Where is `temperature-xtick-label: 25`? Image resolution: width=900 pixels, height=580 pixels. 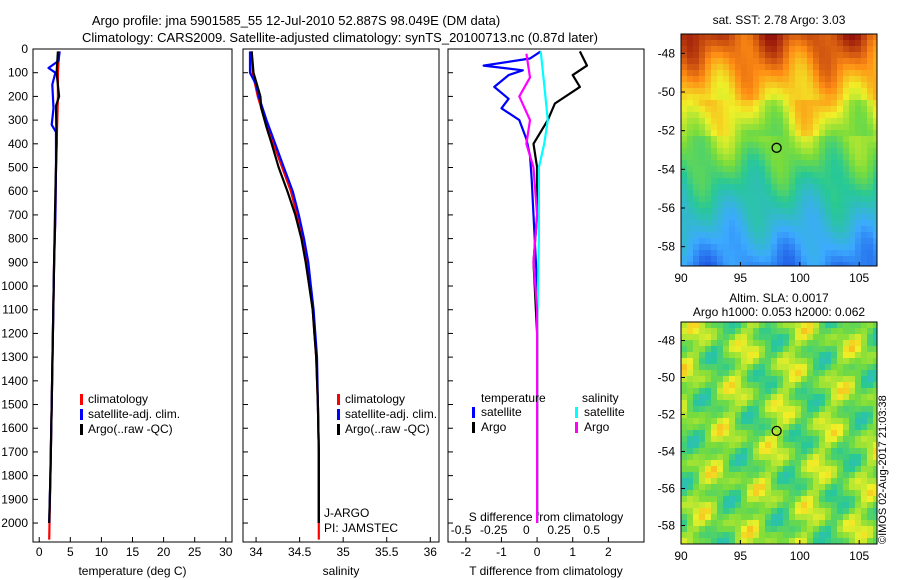 temperature-xtick-label: 25 is located at coordinates (195, 552).